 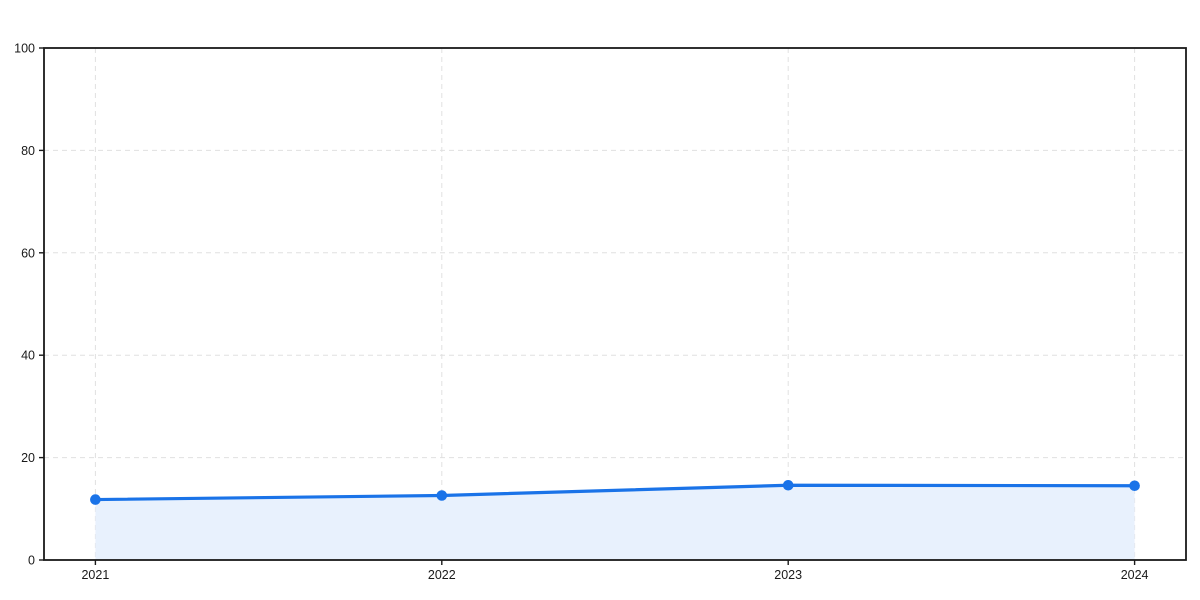 I want to click on y-tick-label: 0, so click(x=31, y=561).